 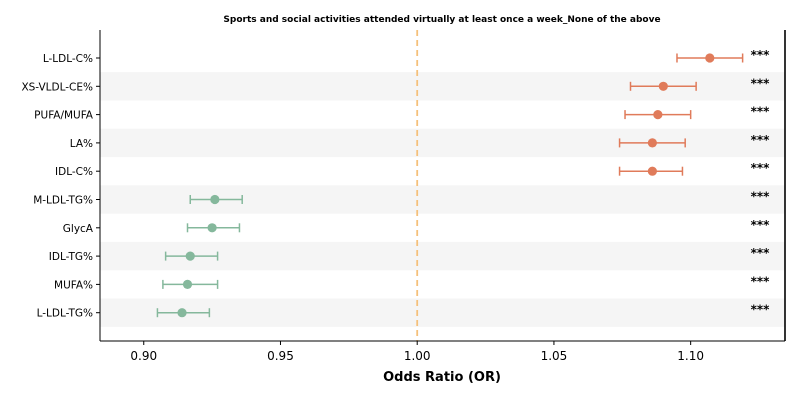 What do you see at coordinates (73, 285) in the screenshot?
I see `y-tick-label: MUFA%` at bounding box center [73, 285].